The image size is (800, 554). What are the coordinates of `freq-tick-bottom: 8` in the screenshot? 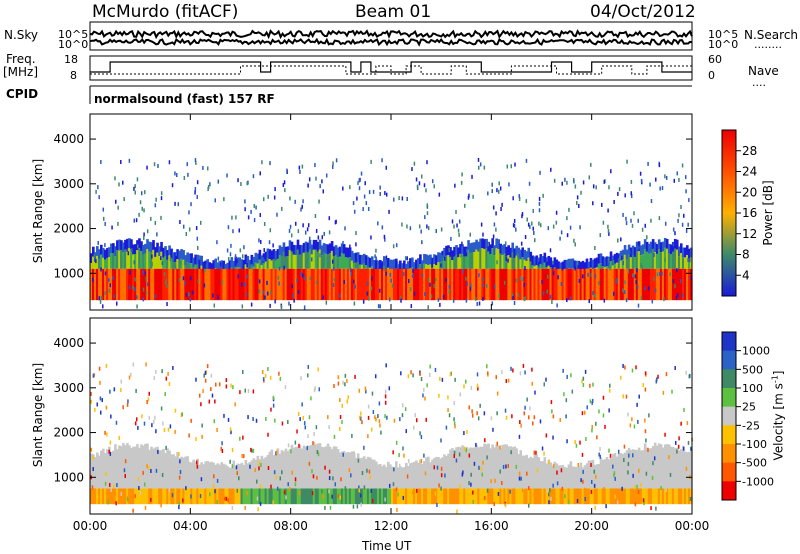 It's located at (73, 75).